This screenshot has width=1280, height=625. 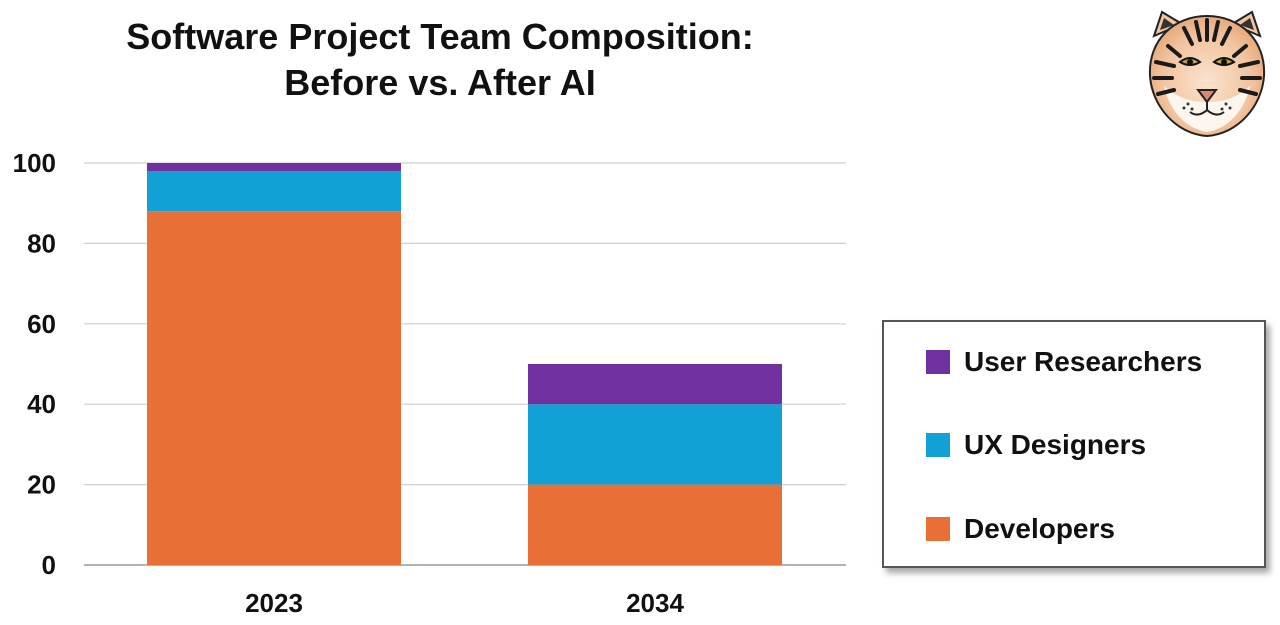 I want to click on legend-swatch-ux-designers, so click(x=938, y=445).